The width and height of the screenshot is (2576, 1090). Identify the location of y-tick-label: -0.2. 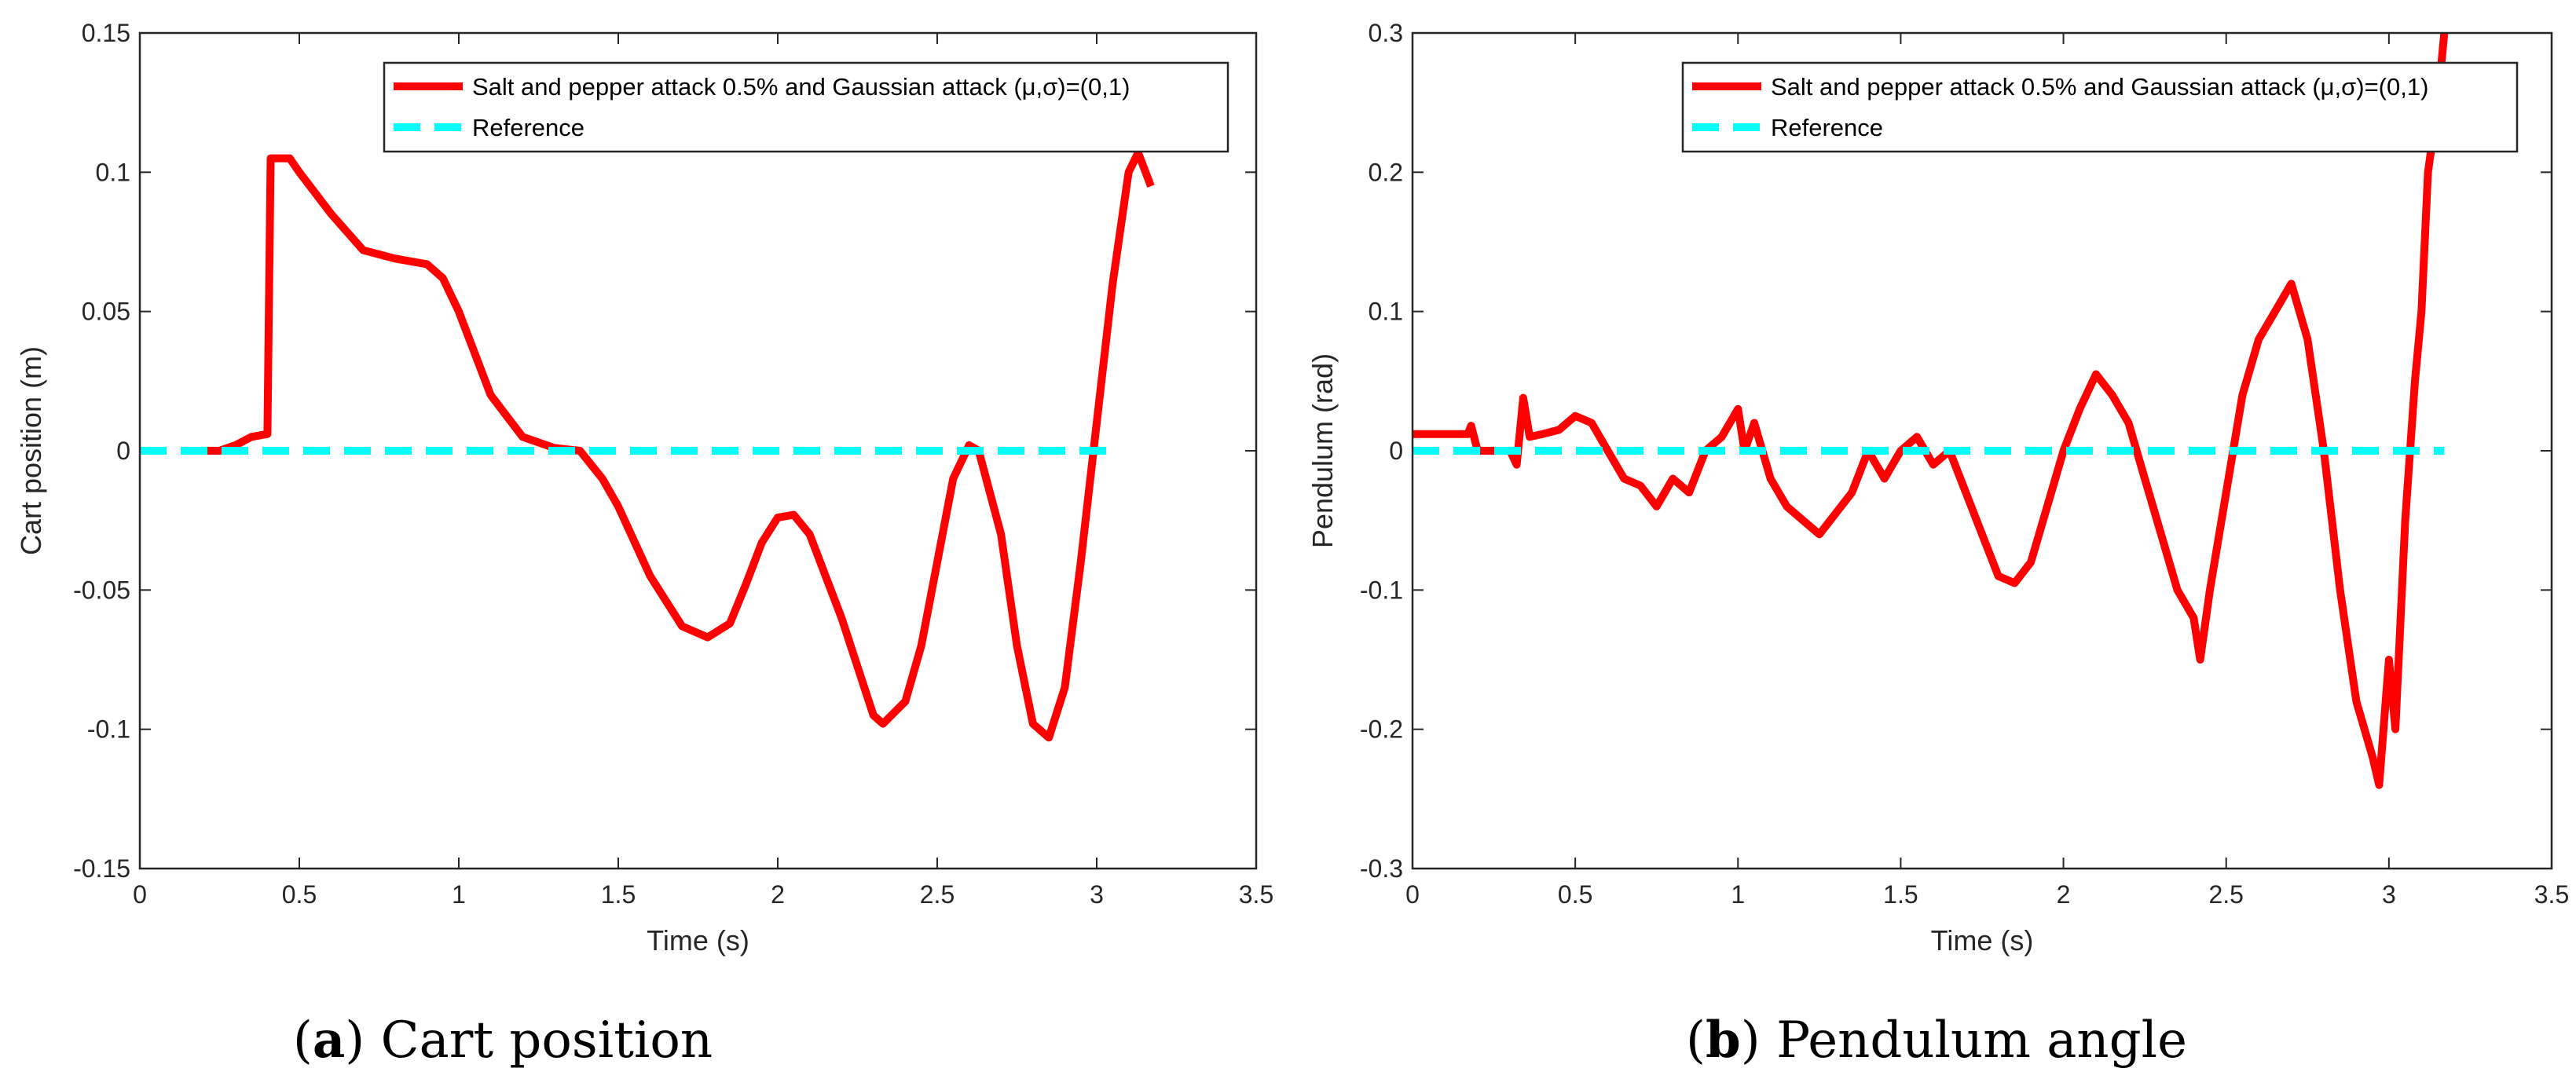
(1381, 729).